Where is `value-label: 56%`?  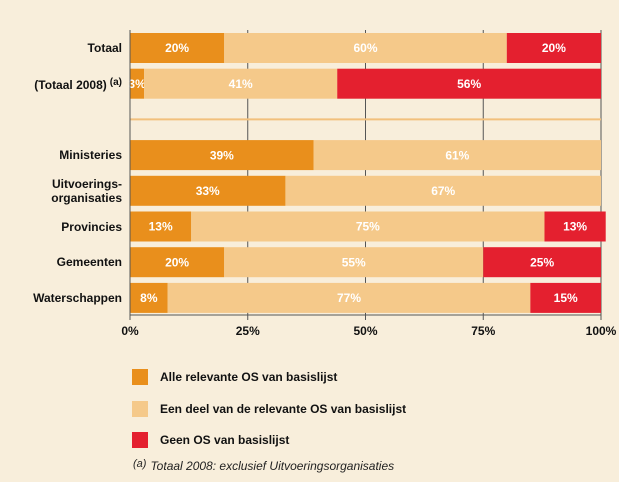 value-label: 56% is located at coordinates (469, 84).